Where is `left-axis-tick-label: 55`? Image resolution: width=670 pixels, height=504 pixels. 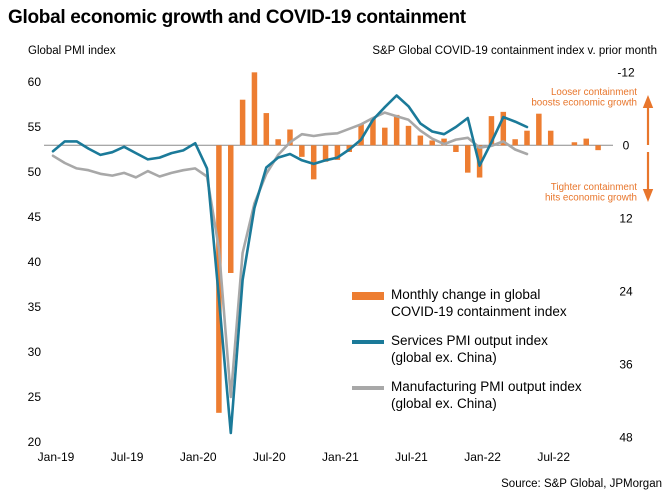 left-axis-tick-label: 55 is located at coordinates (35, 127).